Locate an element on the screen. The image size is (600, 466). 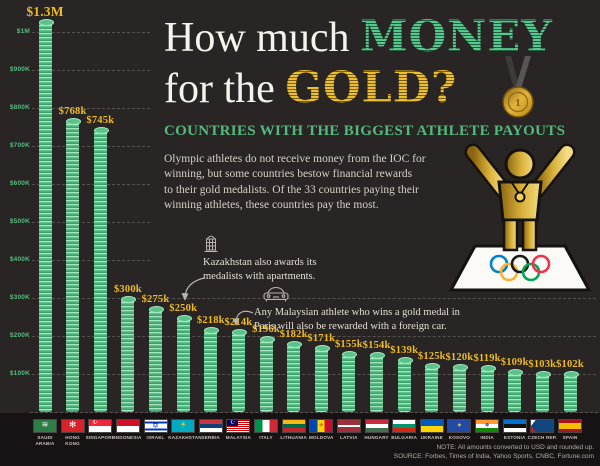
flag-emblem: ☸ is located at coordinates (487, 425).